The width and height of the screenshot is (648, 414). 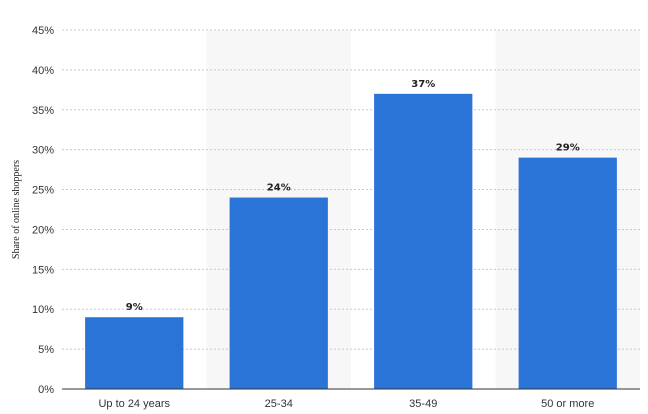 I want to click on data-label: 24%, so click(x=279, y=188).